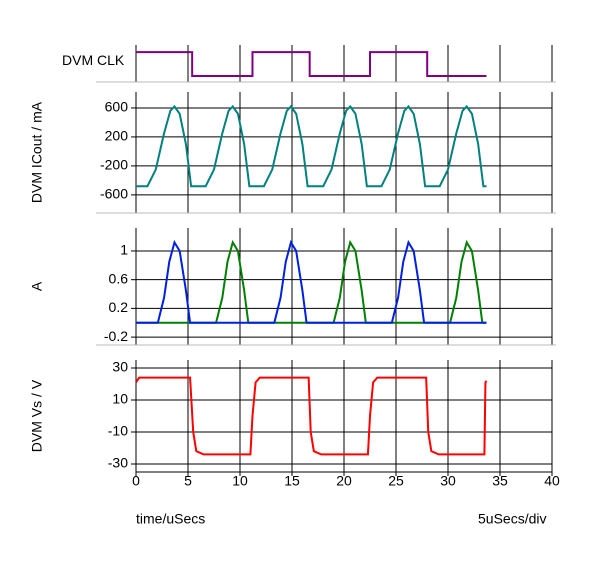 The image size is (600, 568). What do you see at coordinates (37, 152) in the screenshot?
I see `y-axis-label: DVM ICout / mA` at bounding box center [37, 152].